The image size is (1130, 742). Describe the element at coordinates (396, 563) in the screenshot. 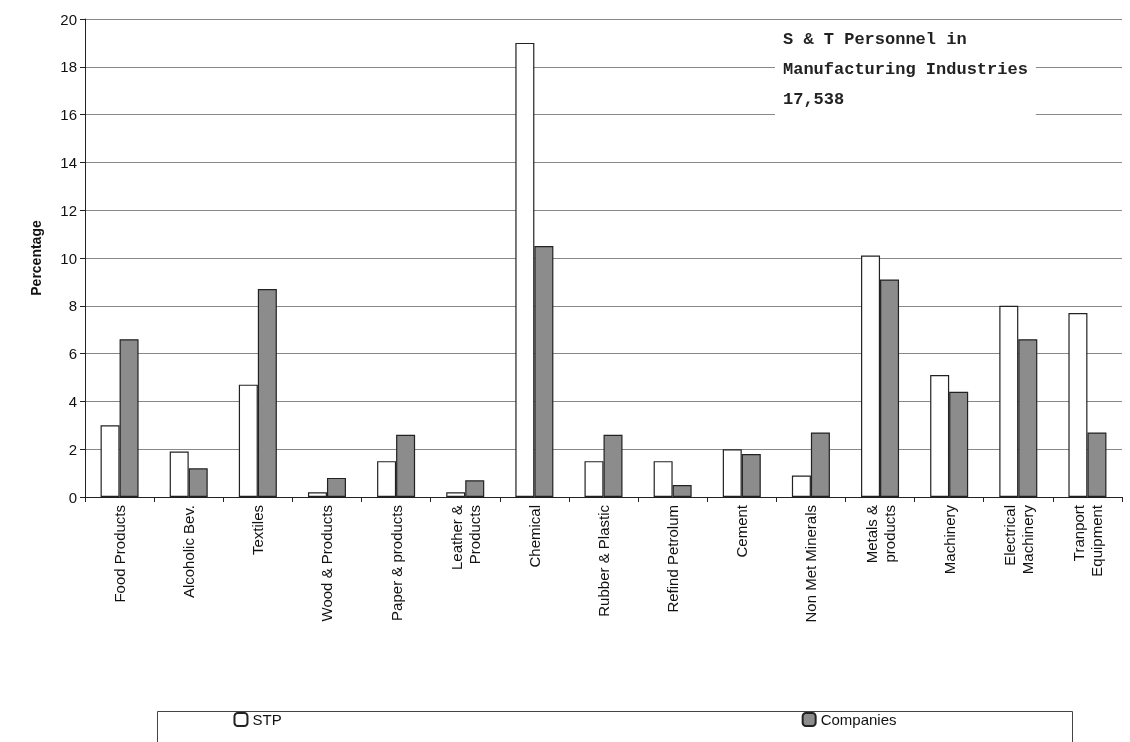

I see `x-tick-label: Paper & products` at that location.